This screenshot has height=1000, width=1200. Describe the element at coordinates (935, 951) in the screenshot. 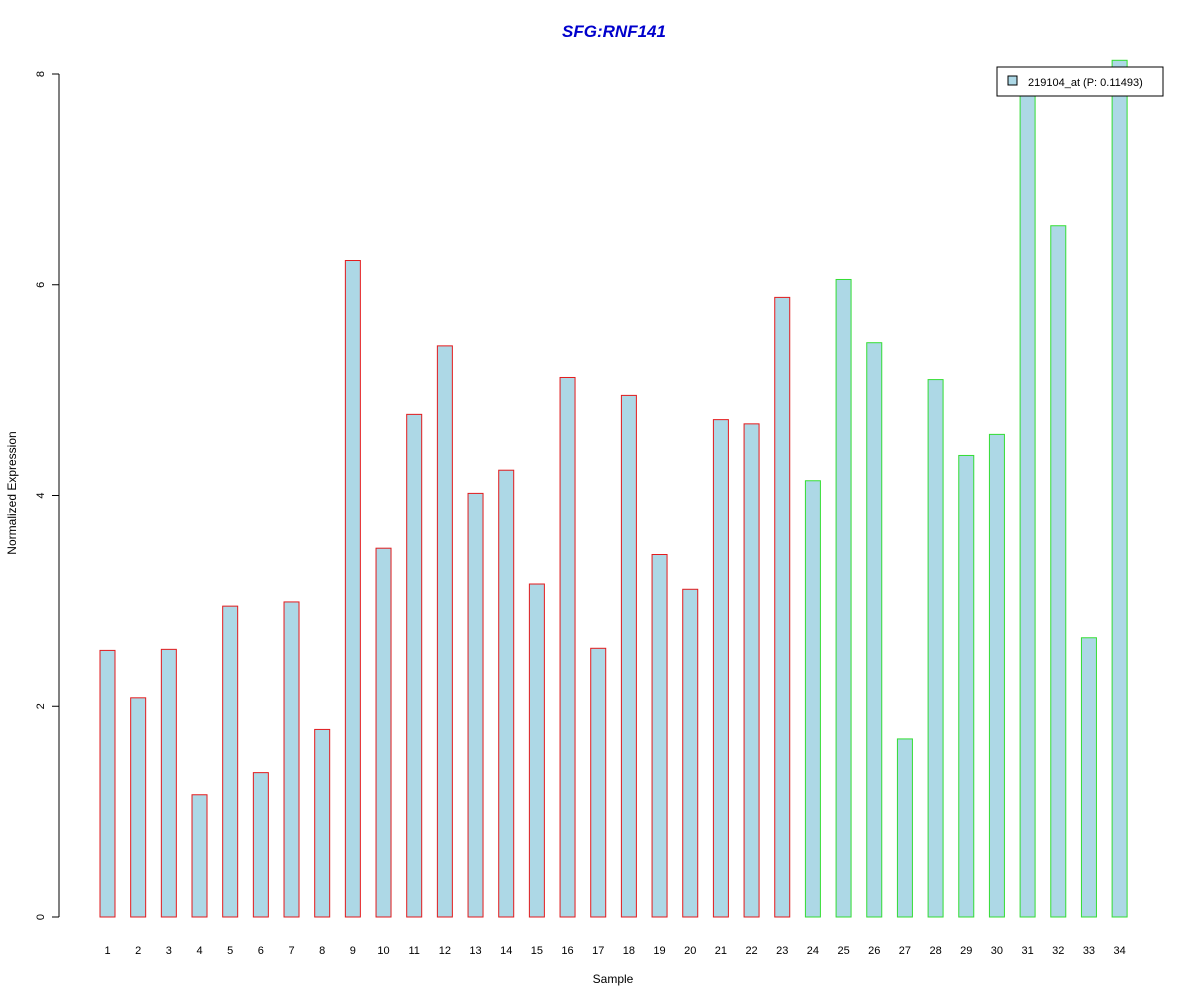

I see `x-tick-label-28: 28` at that location.